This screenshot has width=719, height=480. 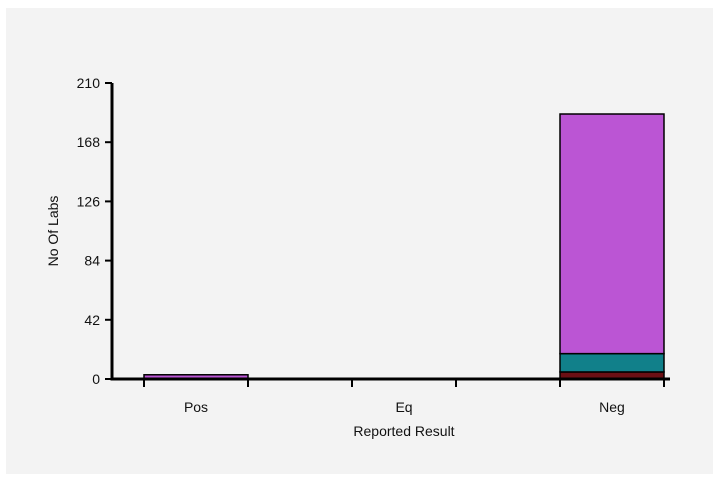 I want to click on y-tick-label-210: 210, so click(x=89, y=83).